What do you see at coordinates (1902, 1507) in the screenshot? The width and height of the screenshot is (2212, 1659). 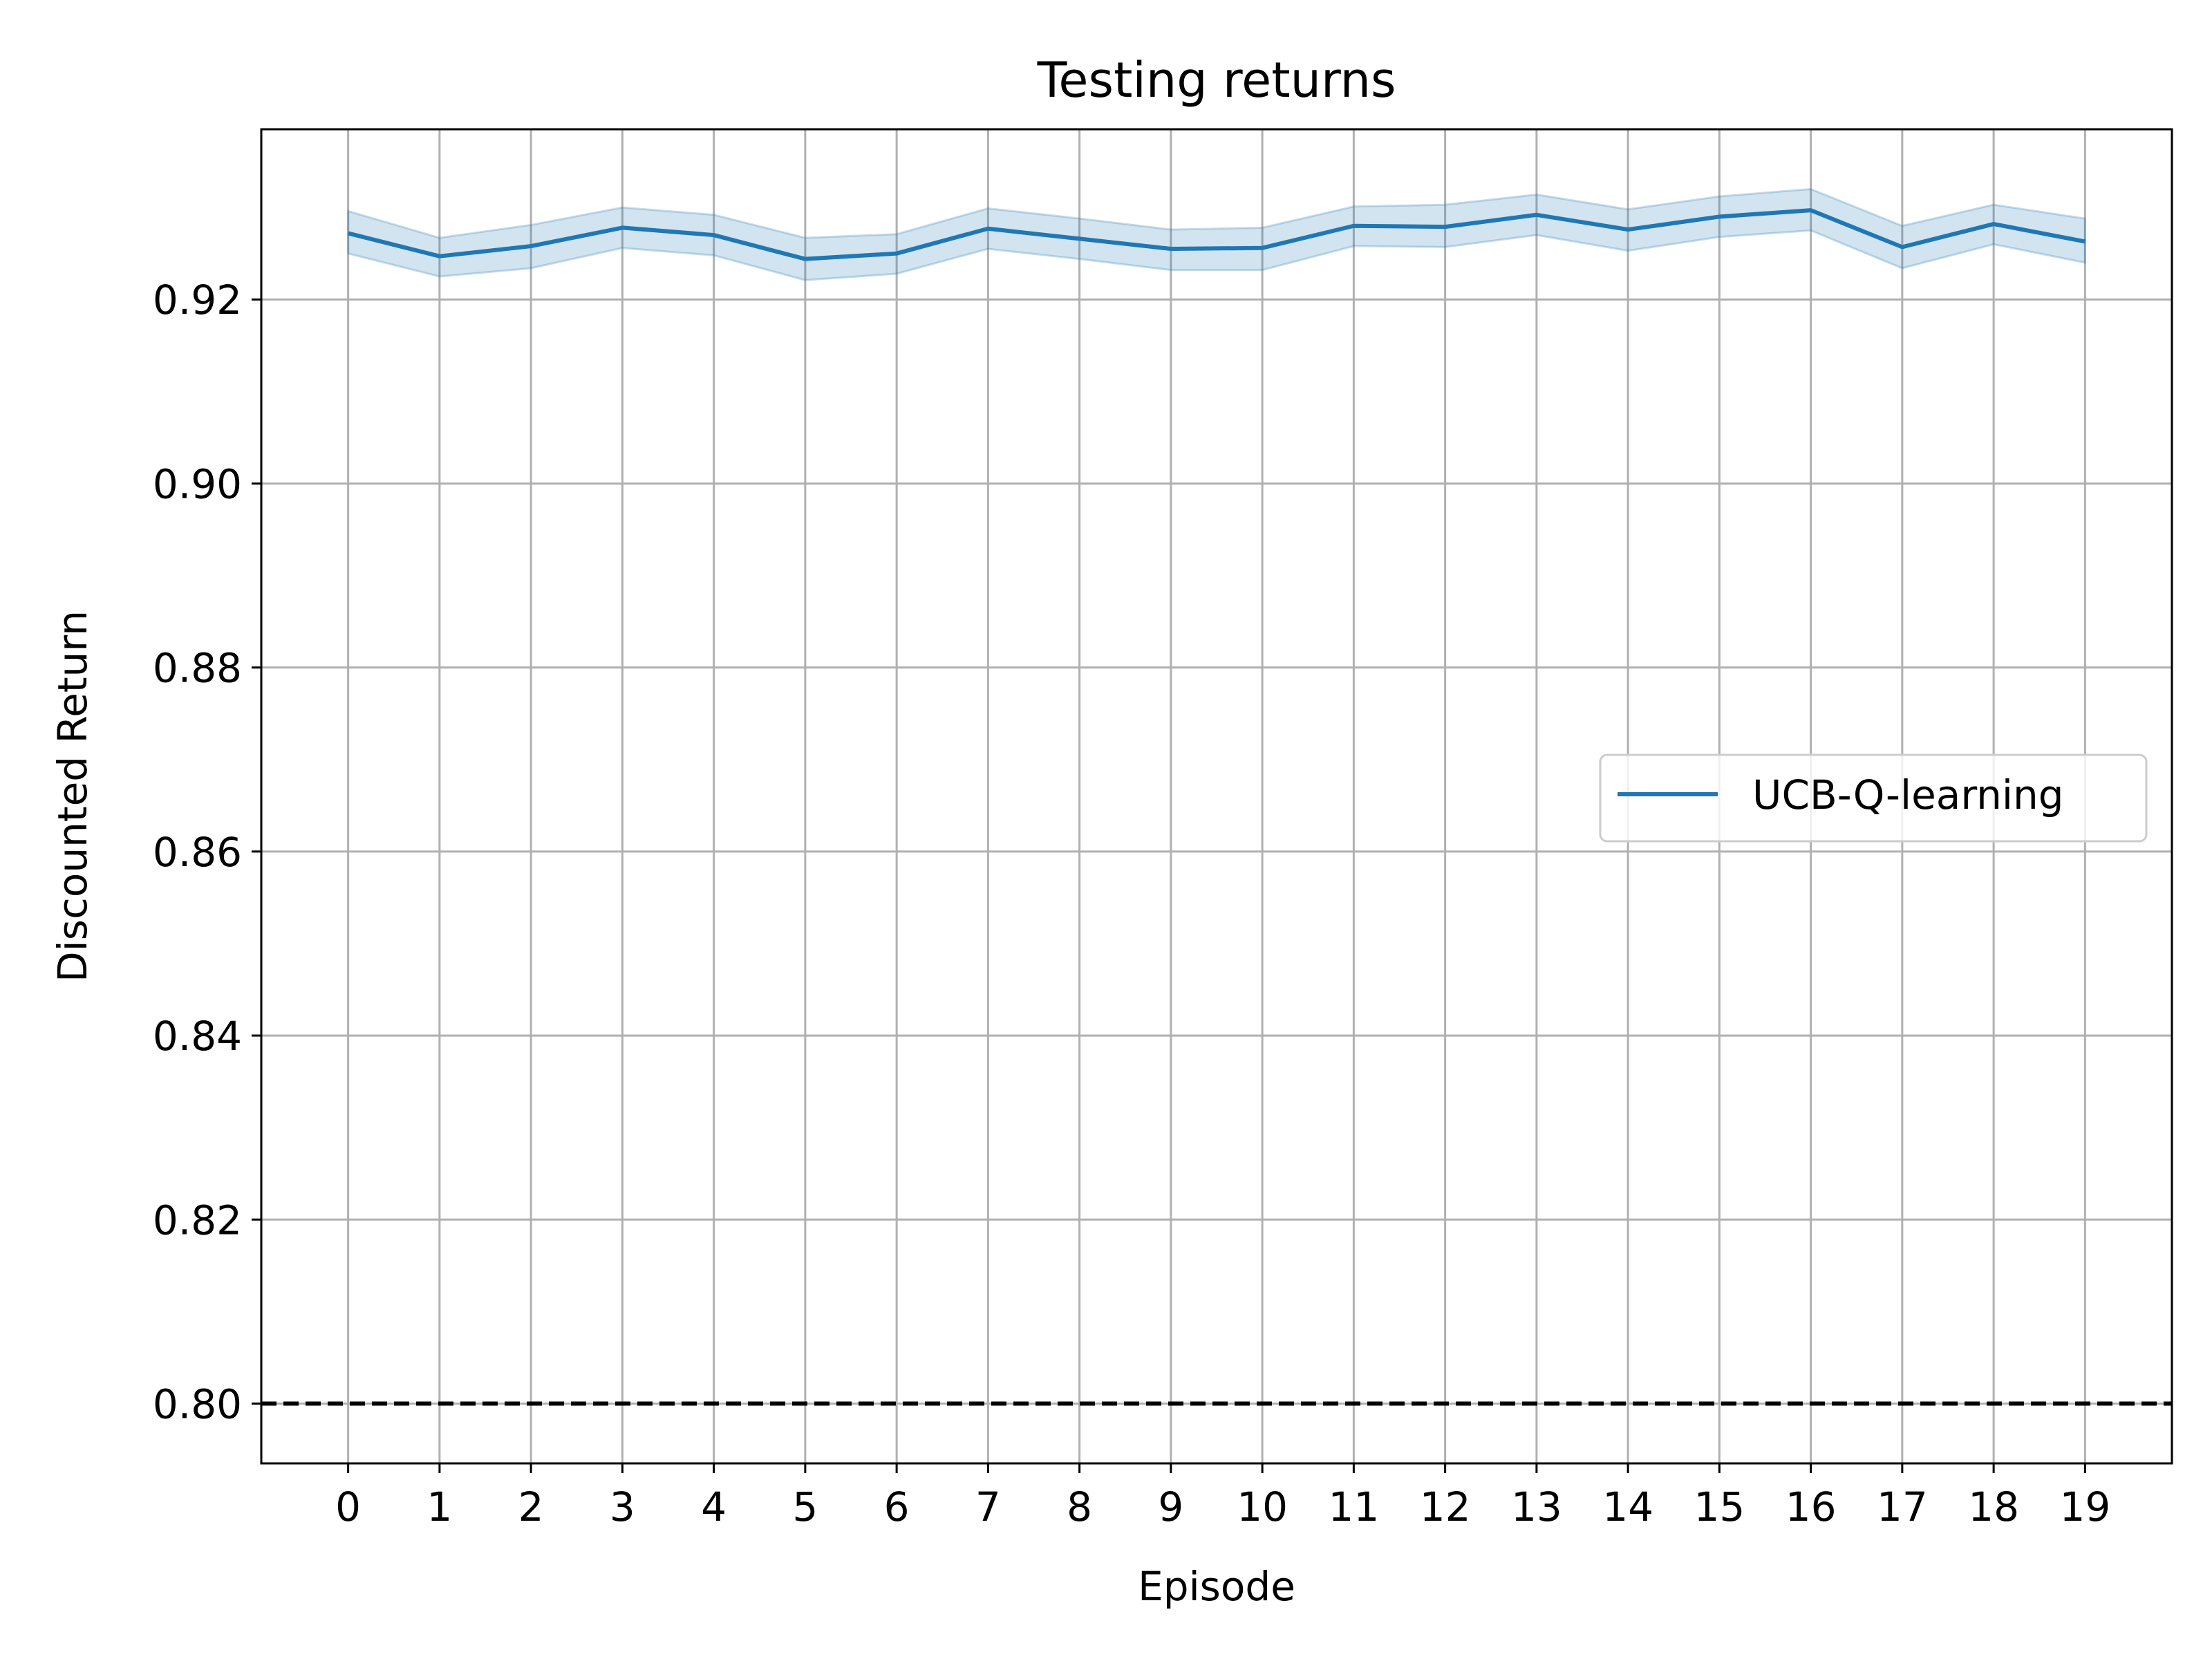 I see `x-tick-label: 17` at bounding box center [1902, 1507].